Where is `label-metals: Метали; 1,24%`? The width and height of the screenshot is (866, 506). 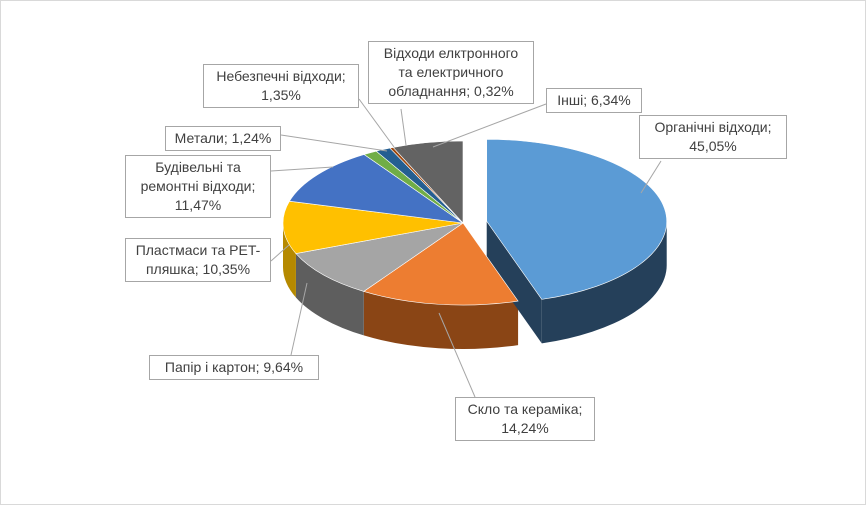
label-metals: Метали; 1,24% is located at coordinates (223, 138).